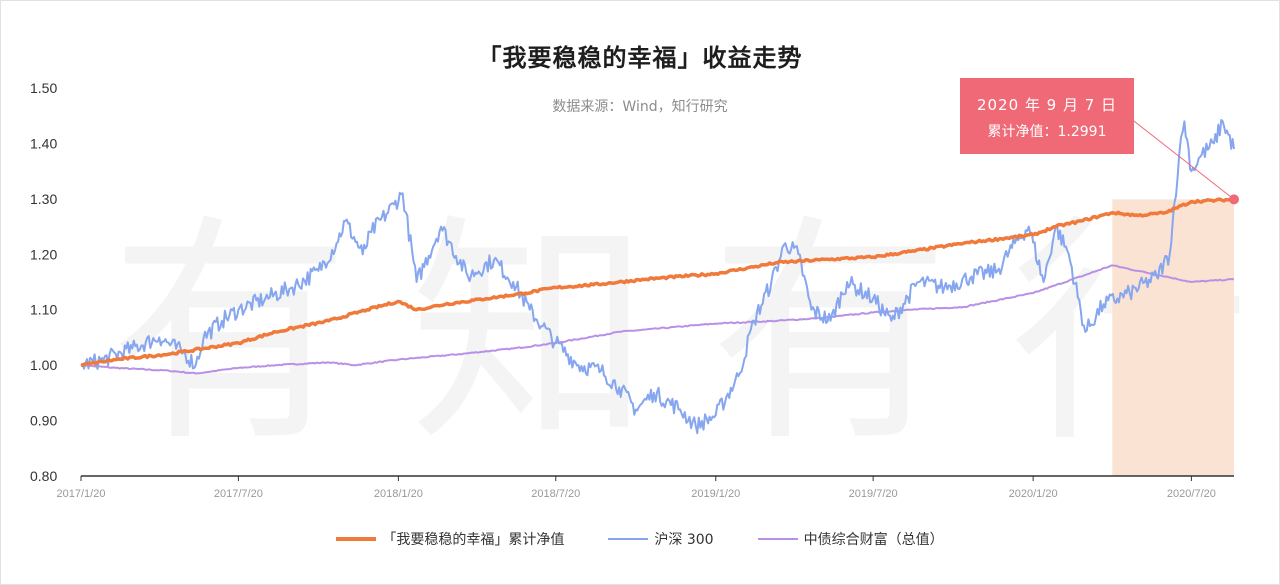 Image resolution: width=1280 pixels, height=585 pixels. Describe the element at coordinates (1182, 158) in the screenshot. I see `callout-leader-line` at that location.